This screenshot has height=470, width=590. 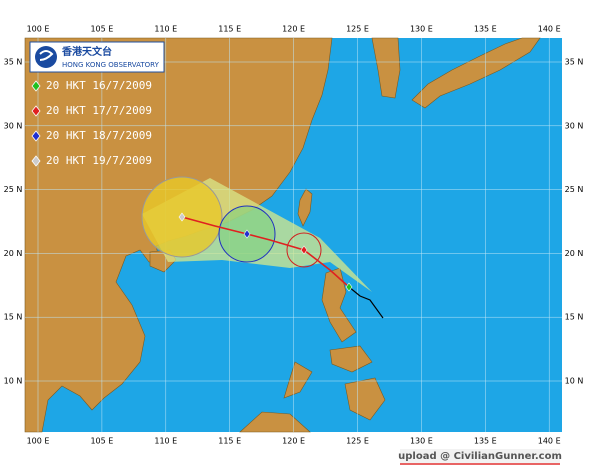 What do you see at coordinates (574, 253) in the screenshot?
I see `latitude-label-right: 20 N` at bounding box center [574, 253].